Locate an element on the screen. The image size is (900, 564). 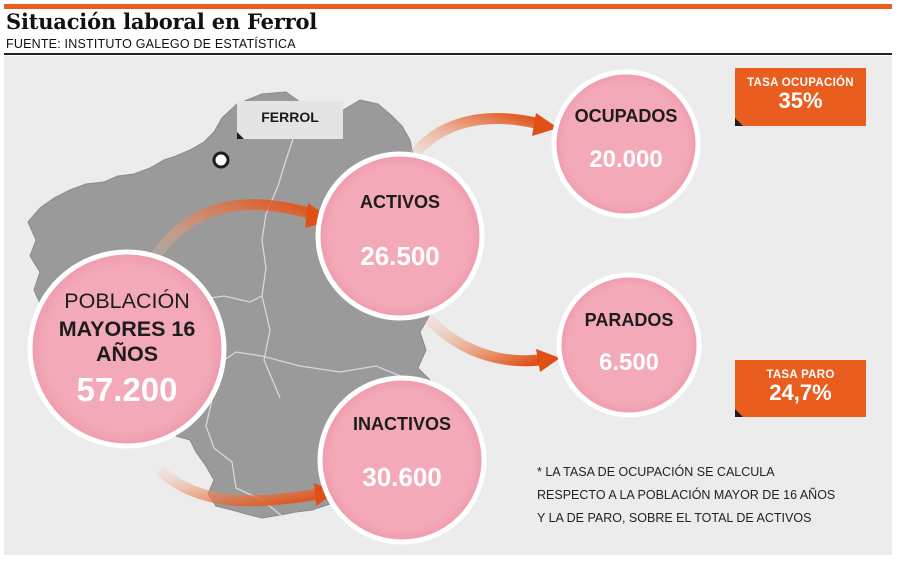
top-accent-bar is located at coordinates (448, 6).